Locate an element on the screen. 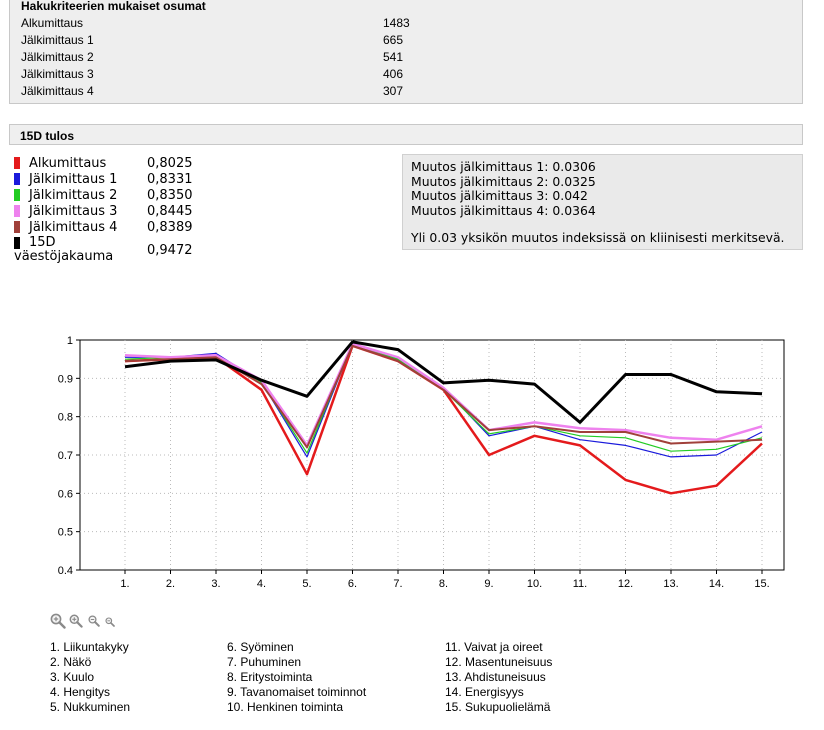 The image size is (824, 730). hits-row-label: Jälkimittaus 3 is located at coordinates (57, 74).